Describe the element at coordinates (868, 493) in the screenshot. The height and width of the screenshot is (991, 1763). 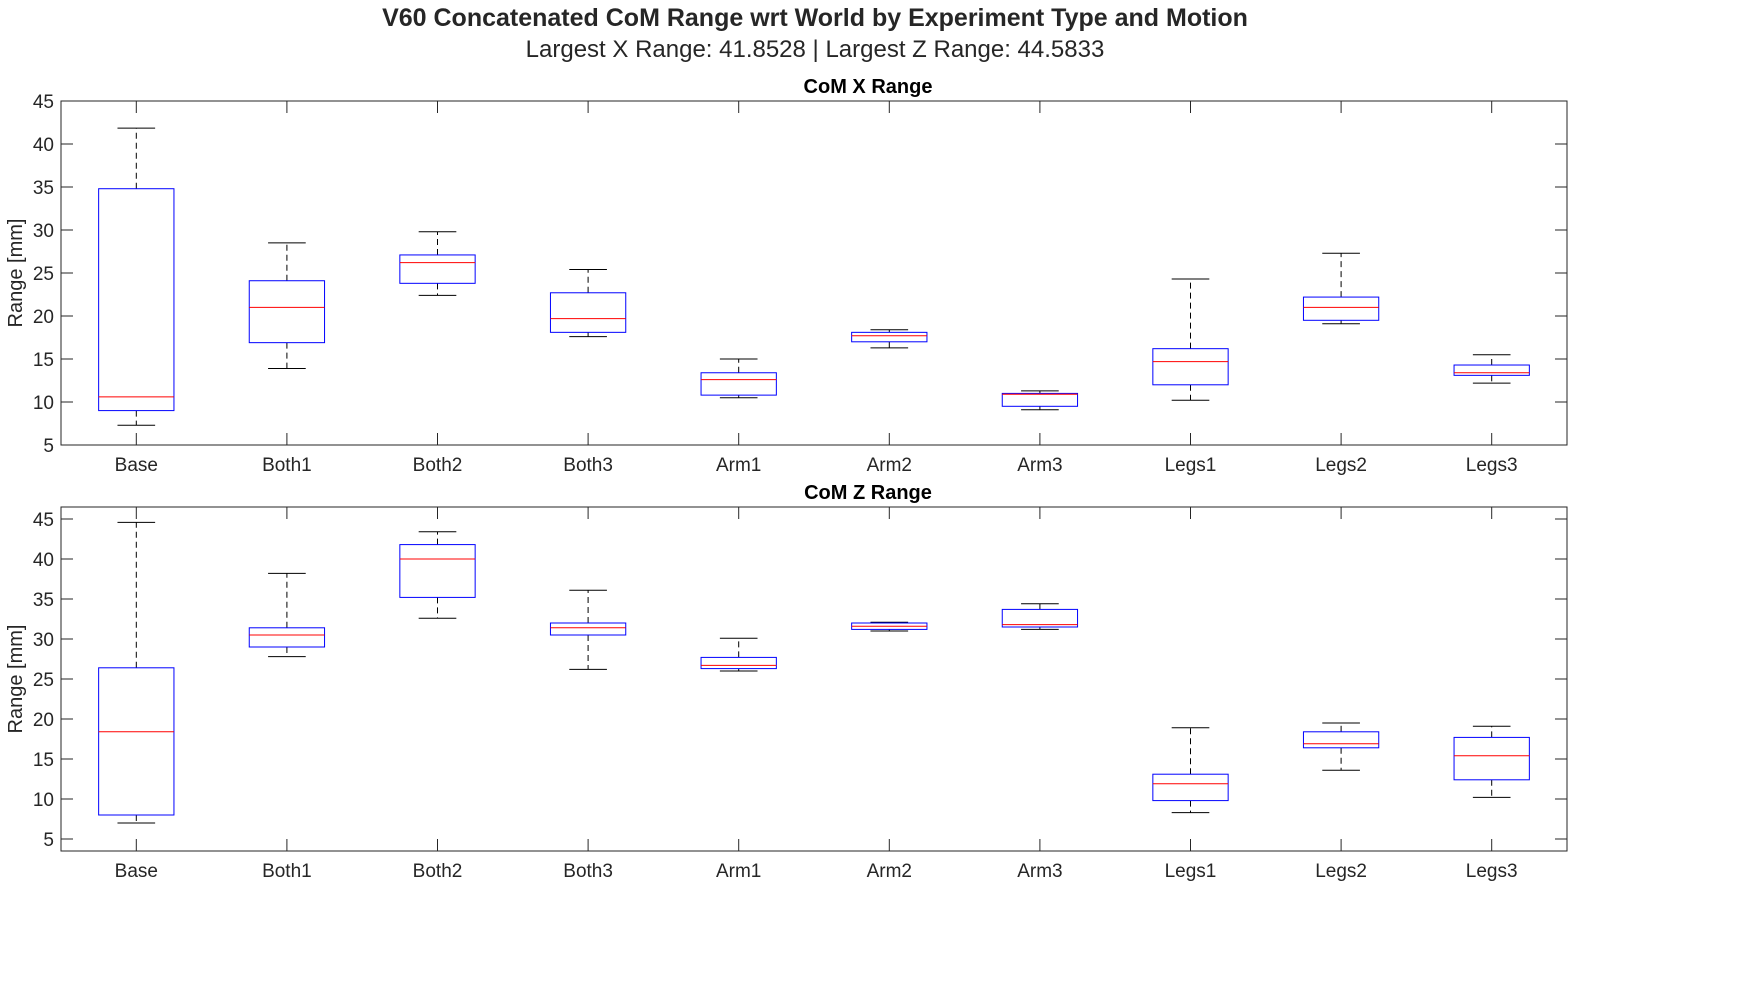
I see `panel-title: CoM Z Range` at that location.